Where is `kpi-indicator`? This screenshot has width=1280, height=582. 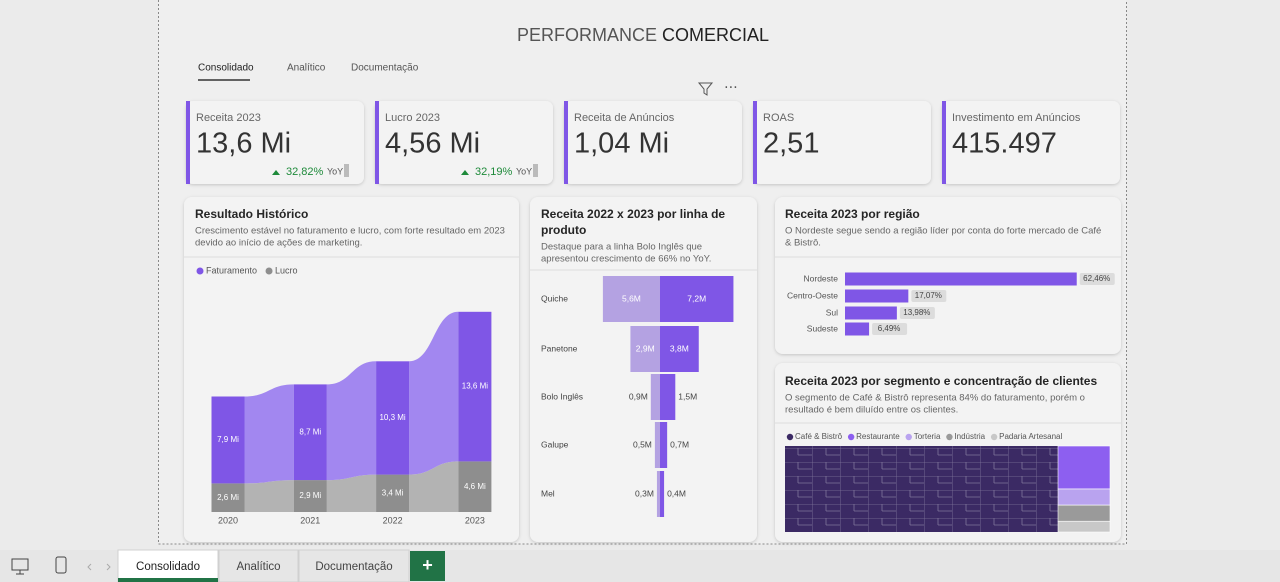 kpi-indicator is located at coordinates (346, 170).